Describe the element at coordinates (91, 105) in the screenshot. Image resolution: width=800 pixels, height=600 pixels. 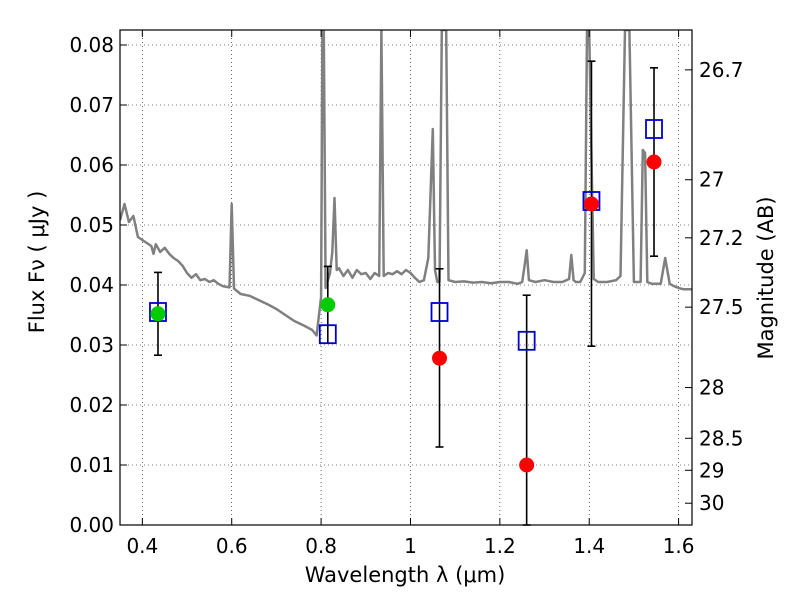
I see `y-tick-label: 0.07` at that location.